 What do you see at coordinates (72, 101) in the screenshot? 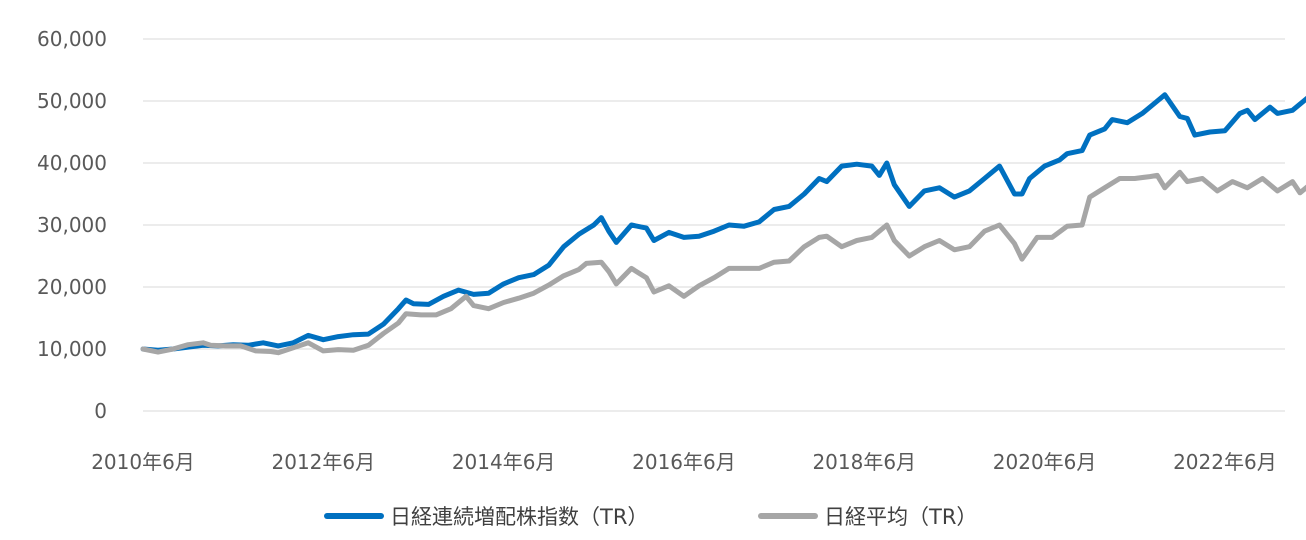
I see `y-tick-label: 50,000` at bounding box center [72, 101].